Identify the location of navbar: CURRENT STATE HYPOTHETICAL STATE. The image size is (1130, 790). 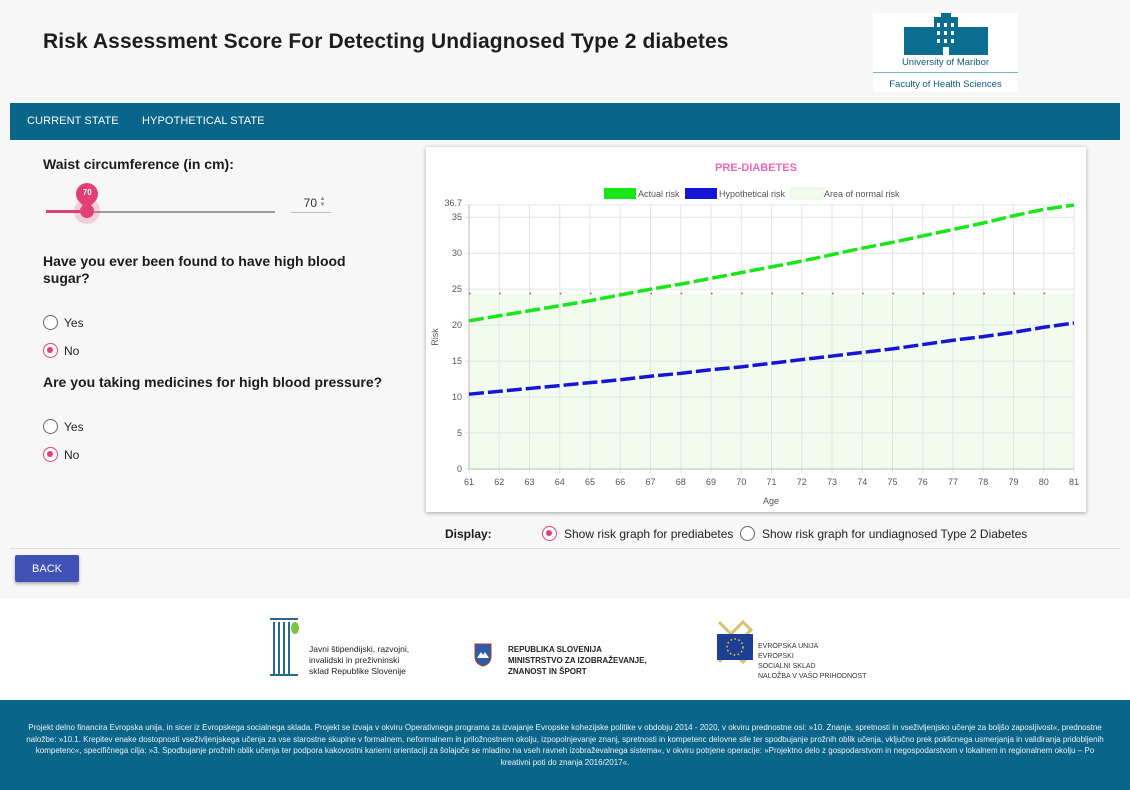
(565, 121).